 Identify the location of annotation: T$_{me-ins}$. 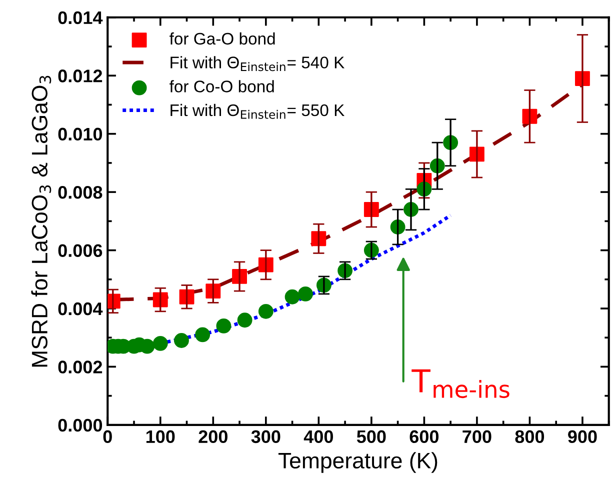
(461, 383).